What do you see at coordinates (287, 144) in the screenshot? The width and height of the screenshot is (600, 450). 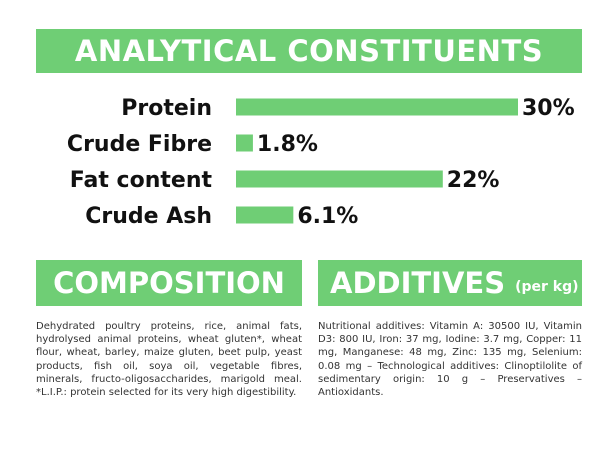 I see `bar-value-label: 1.8%` at bounding box center [287, 144].